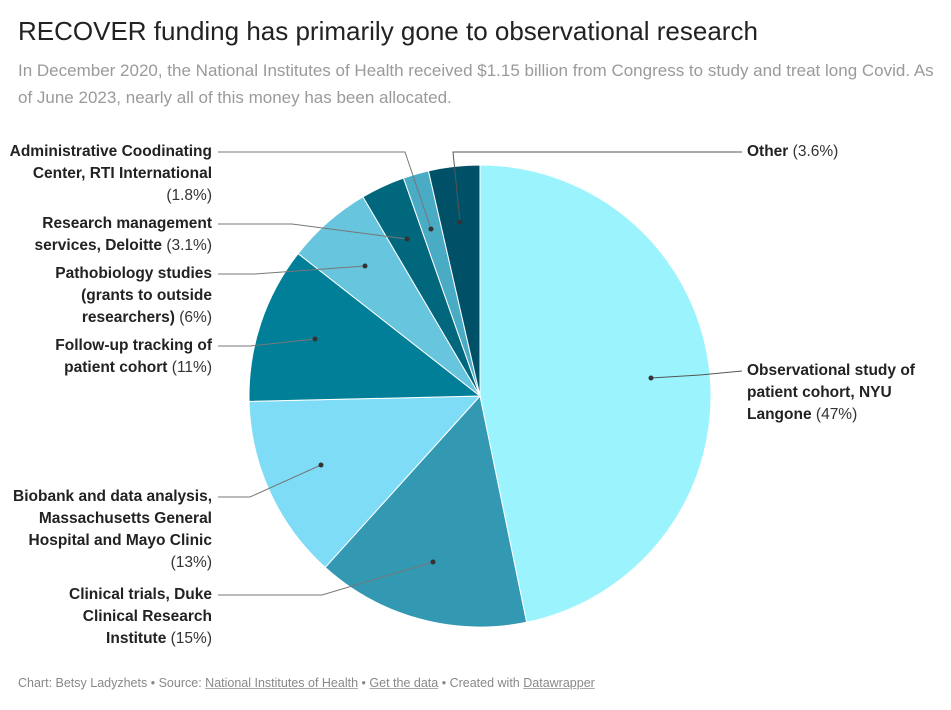 This screenshot has height=710, width=951. I want to click on footer-author: Chart: Betsy Ladyzhets, so click(83, 683).